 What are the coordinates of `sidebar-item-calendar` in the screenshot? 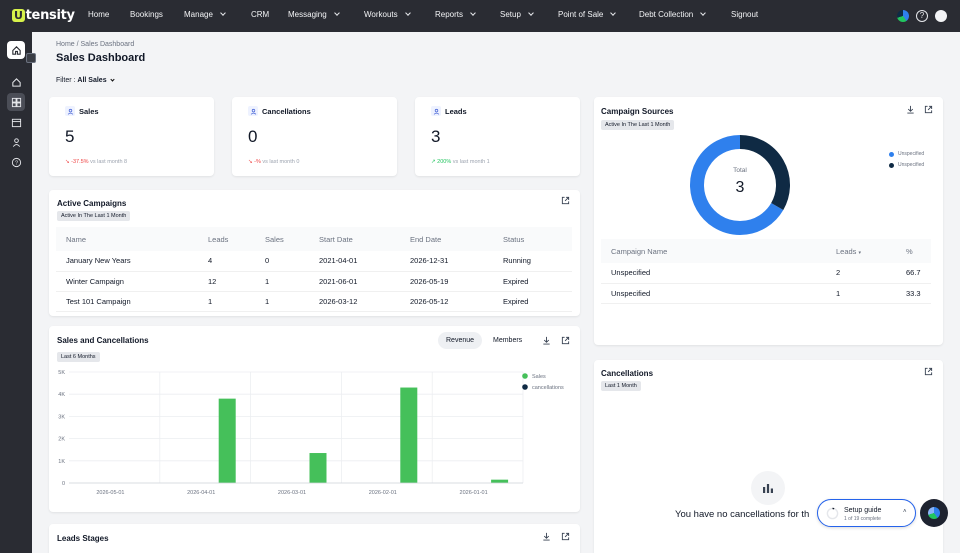 It's located at (16, 122).